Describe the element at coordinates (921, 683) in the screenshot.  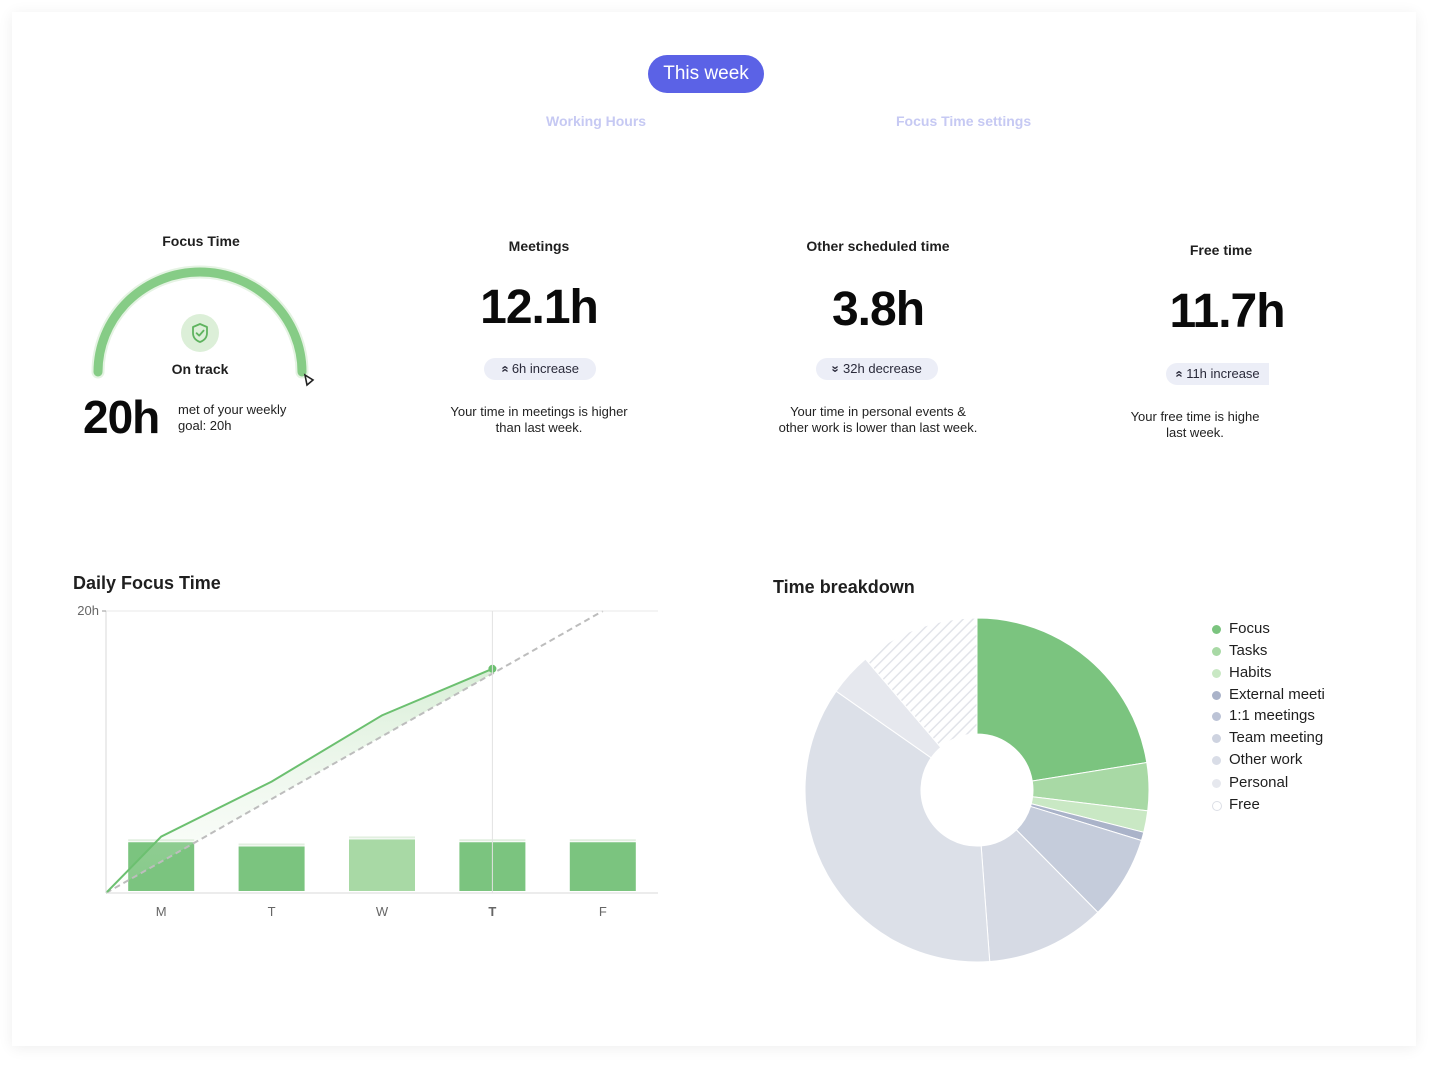
I see `slice-free` at that location.